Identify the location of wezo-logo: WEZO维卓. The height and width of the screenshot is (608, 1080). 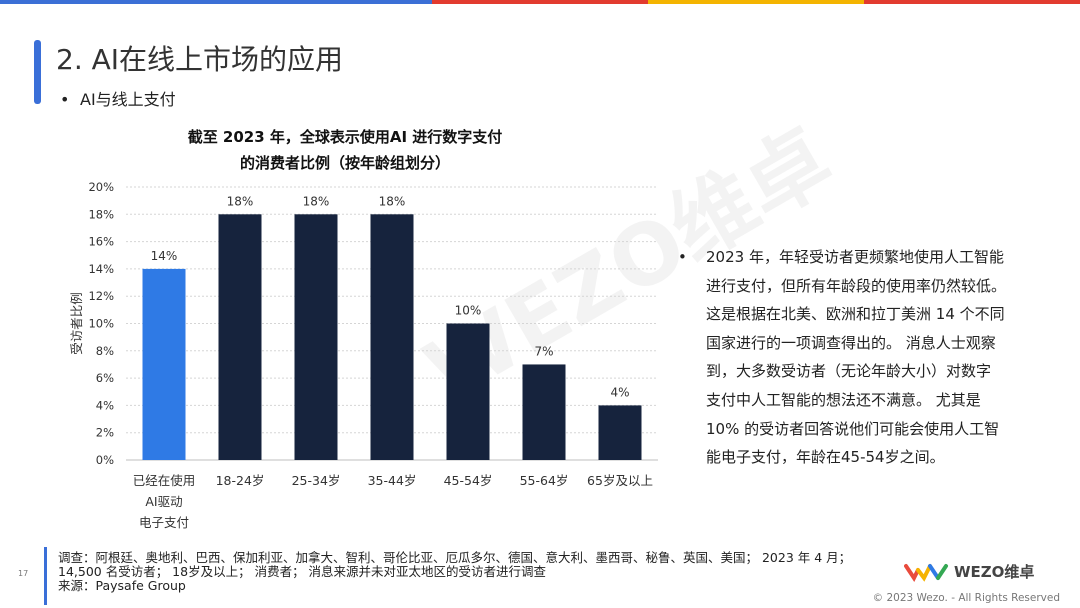
(969, 571).